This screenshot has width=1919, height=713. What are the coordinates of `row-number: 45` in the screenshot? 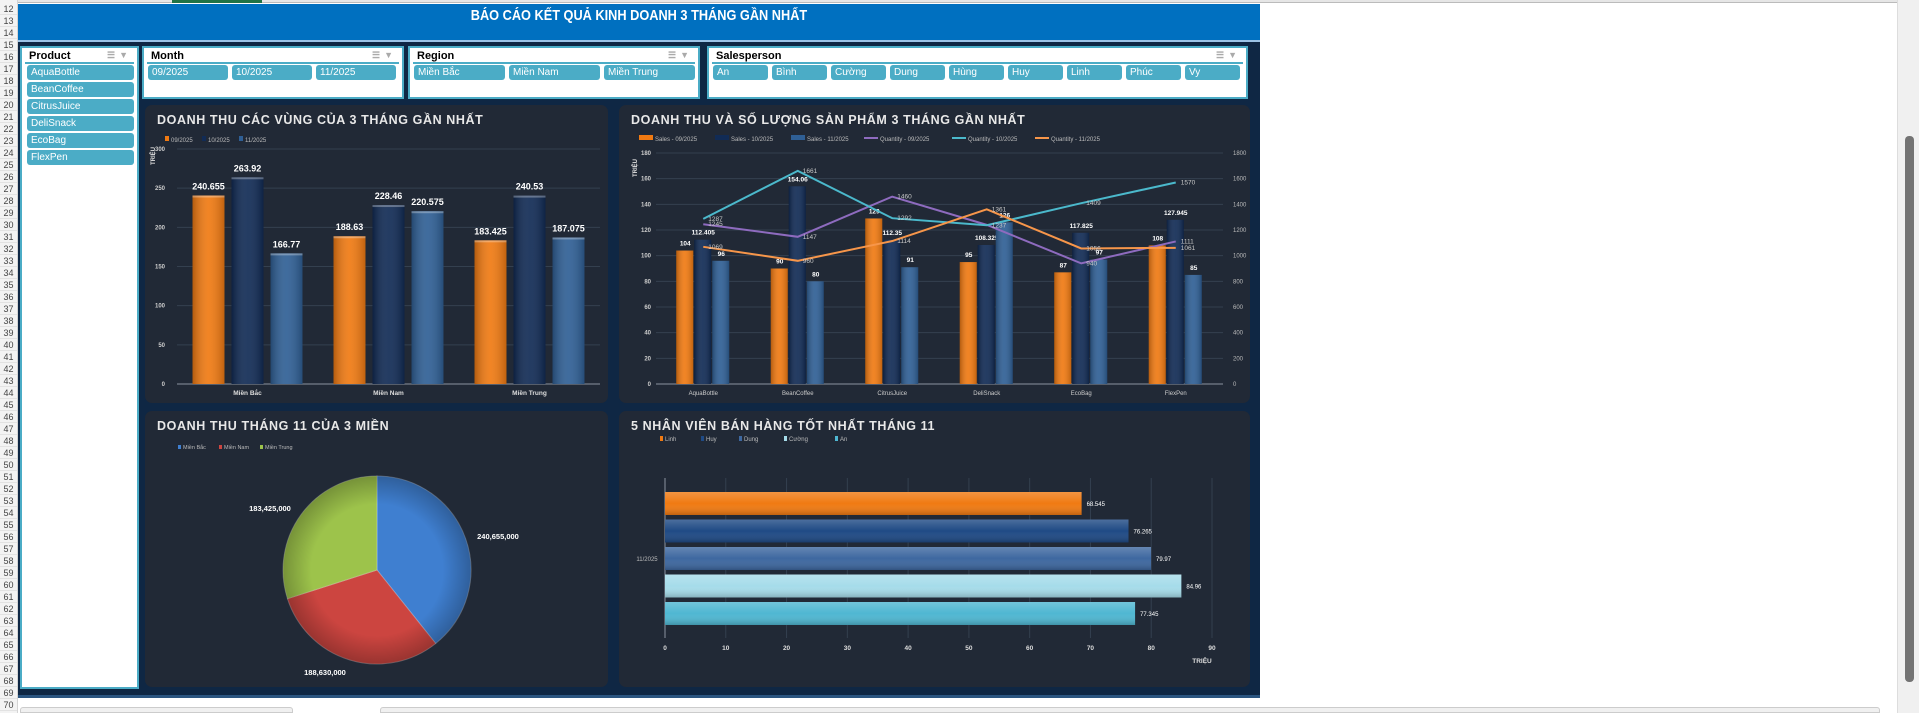 It's located at (8, 405).